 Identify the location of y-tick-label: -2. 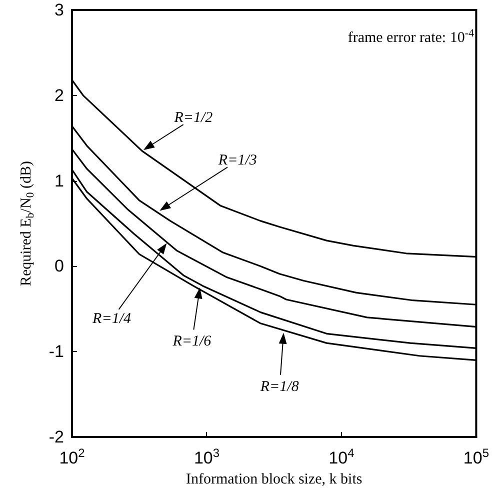
(56, 437).